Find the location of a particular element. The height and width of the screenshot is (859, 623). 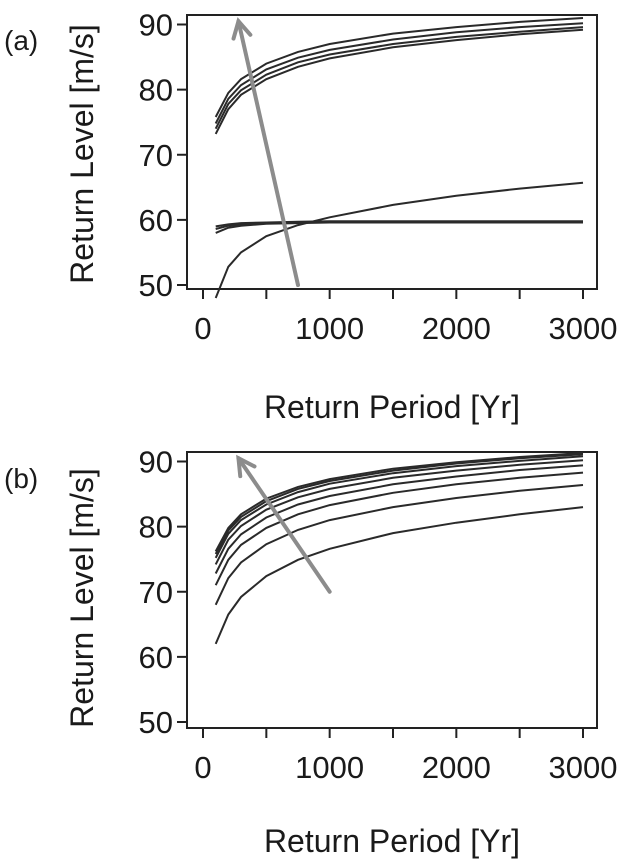

panel-b-y-tick-label: 50 is located at coordinates (156, 722).